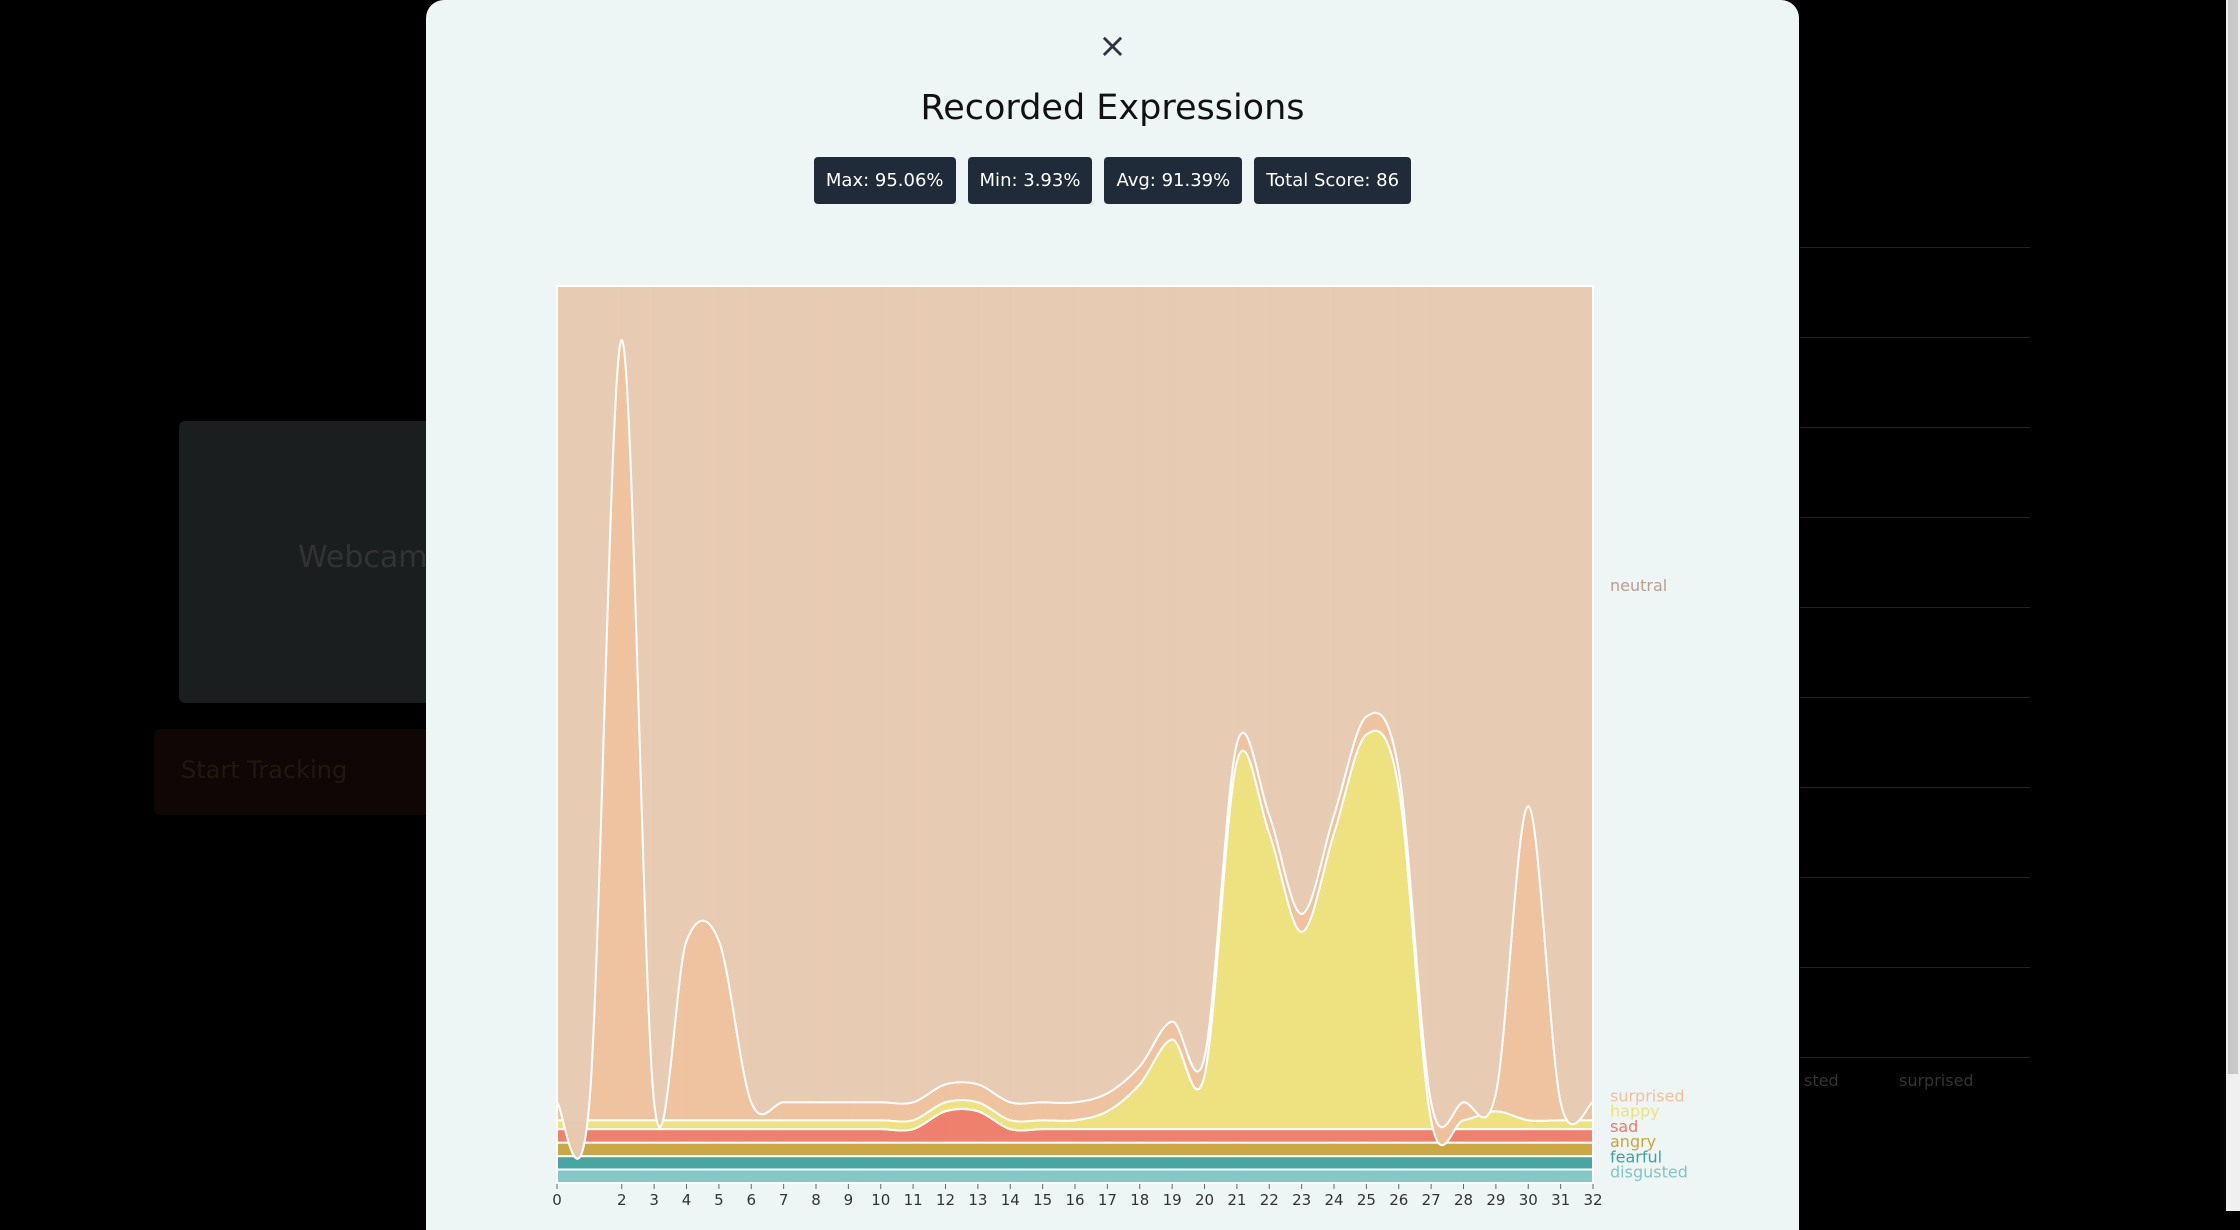 The image size is (2240, 1230). Describe the element at coordinates (363, 557) in the screenshot. I see `webcam-label: Webcam` at that location.